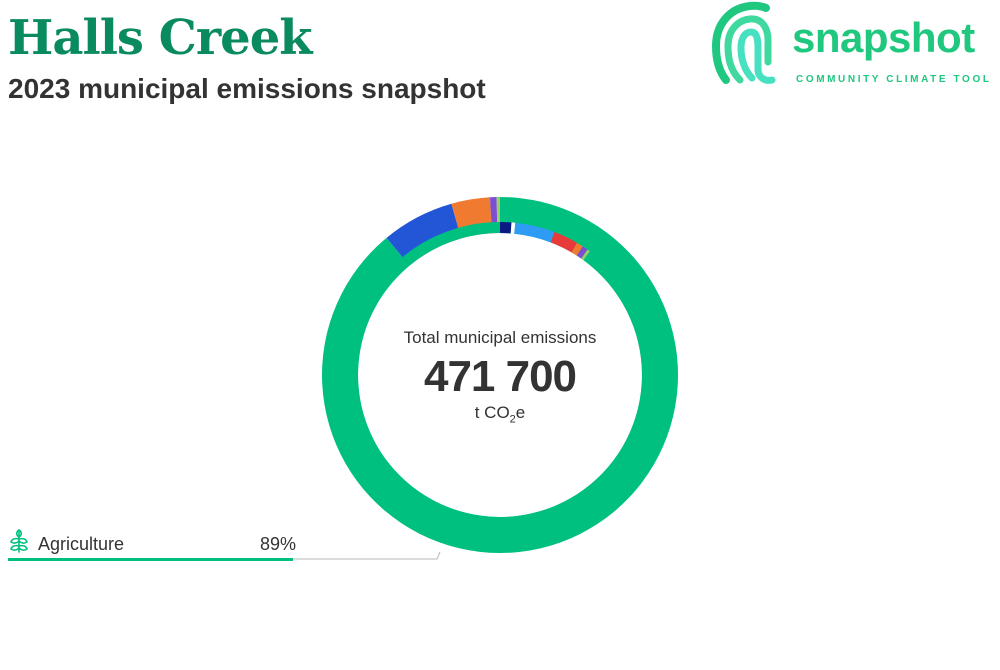  Describe the element at coordinates (150, 559) in the screenshot. I see `legend-bar-agriculture` at that location.